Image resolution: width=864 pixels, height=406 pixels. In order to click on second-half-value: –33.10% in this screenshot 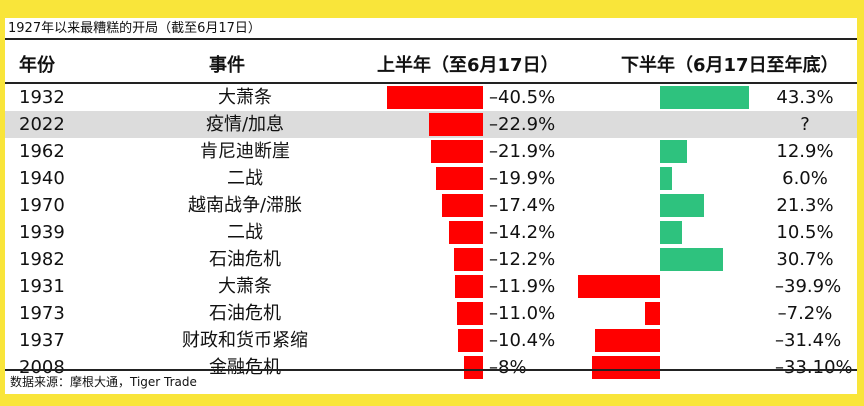, I will do `click(814, 367)`.